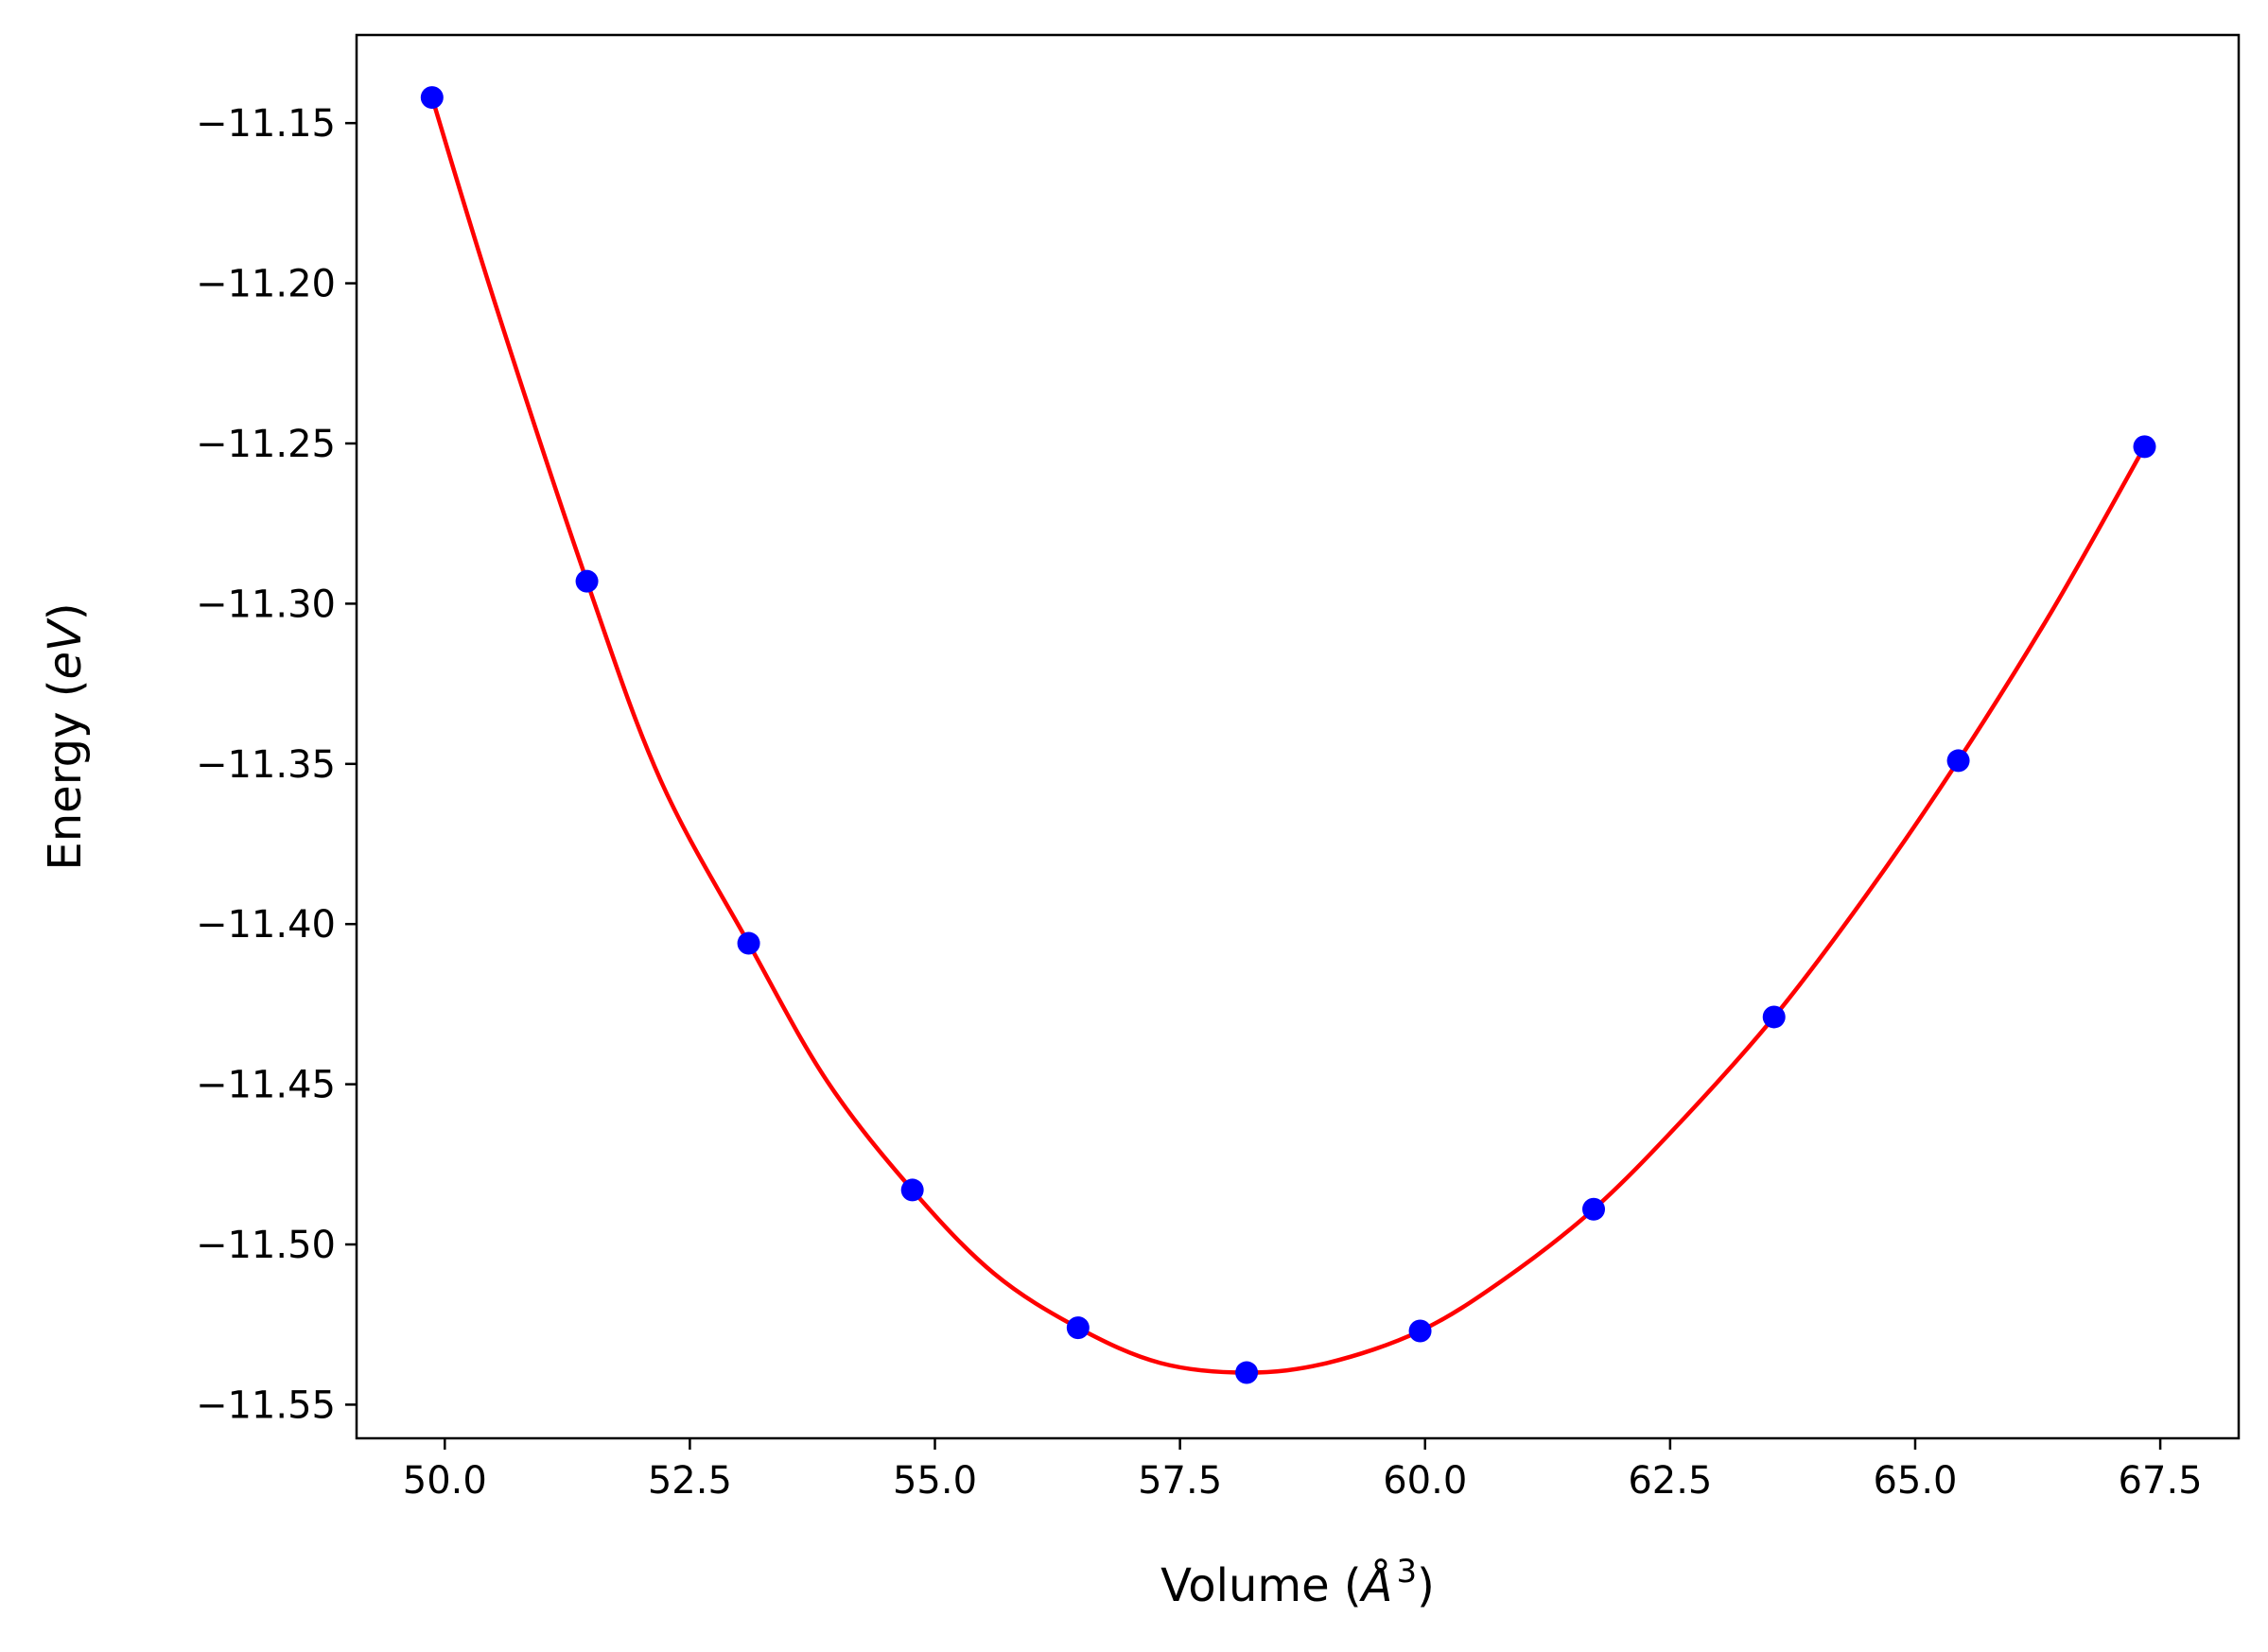 This screenshot has width=2268, height=1652. Describe the element at coordinates (1670, 1481) in the screenshot. I see `x-tick-label: 62.5` at that location.